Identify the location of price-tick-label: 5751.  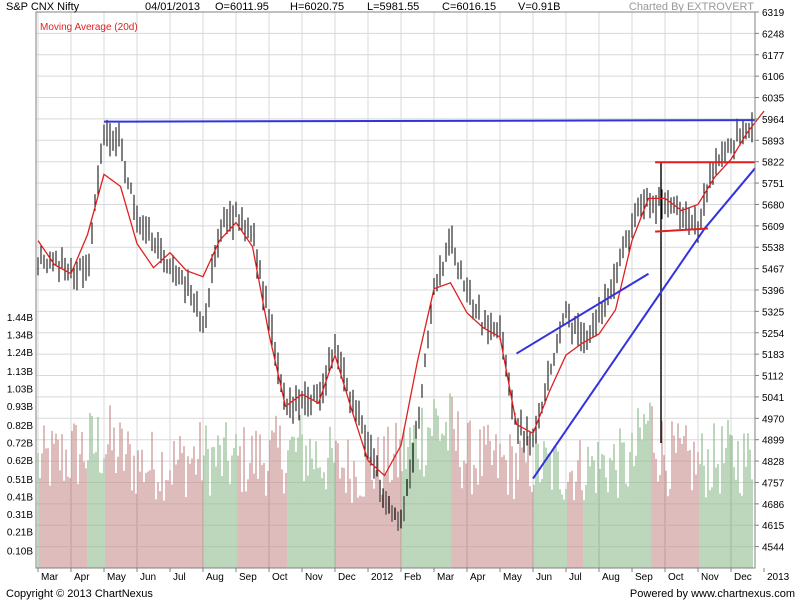
(773, 184).